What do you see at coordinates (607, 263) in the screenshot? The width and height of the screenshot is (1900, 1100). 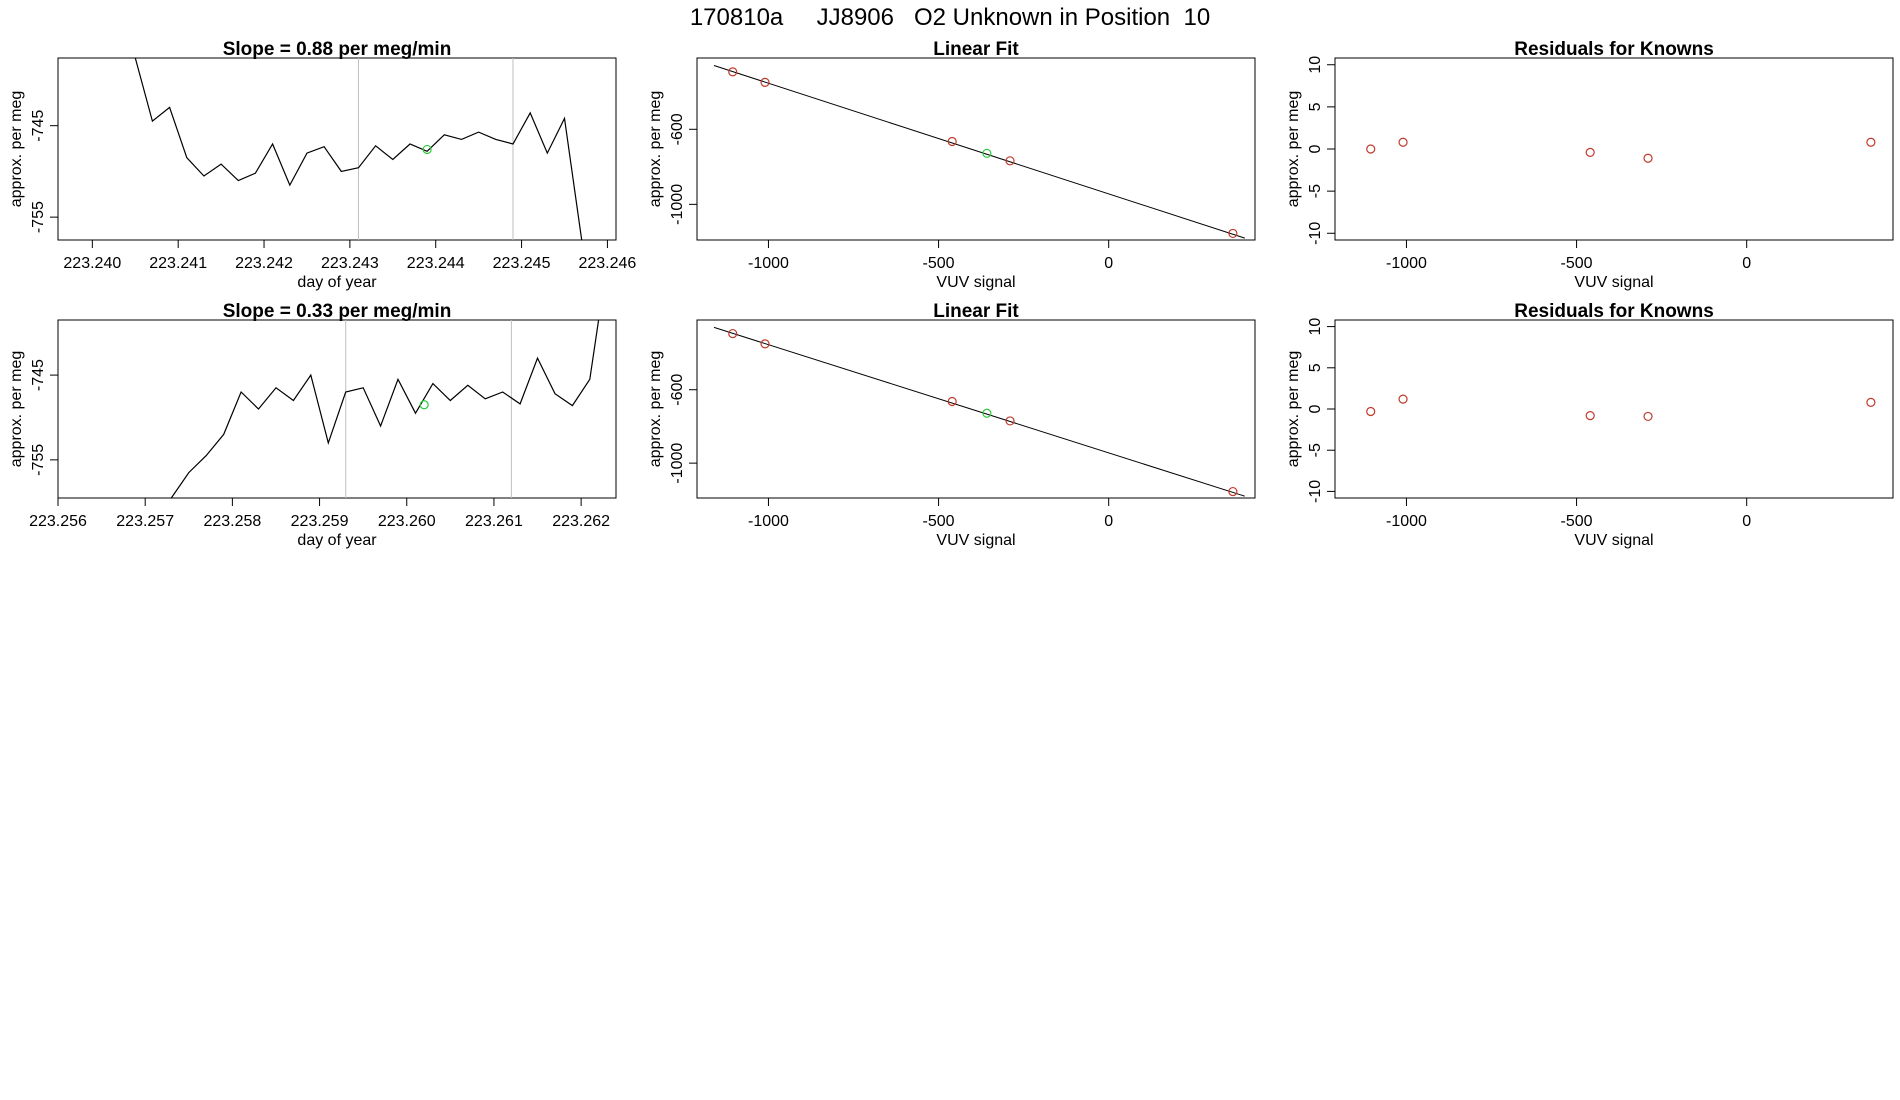 I see `x-tick-label: 223.246` at bounding box center [607, 263].